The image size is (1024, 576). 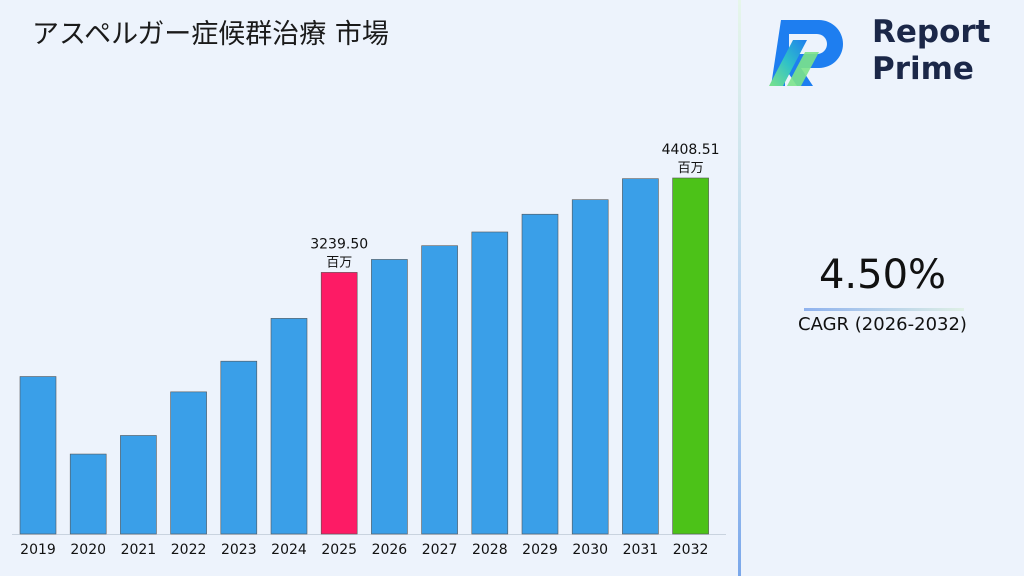 I want to click on x-tick-label-2032: 2032, so click(x=691, y=550).